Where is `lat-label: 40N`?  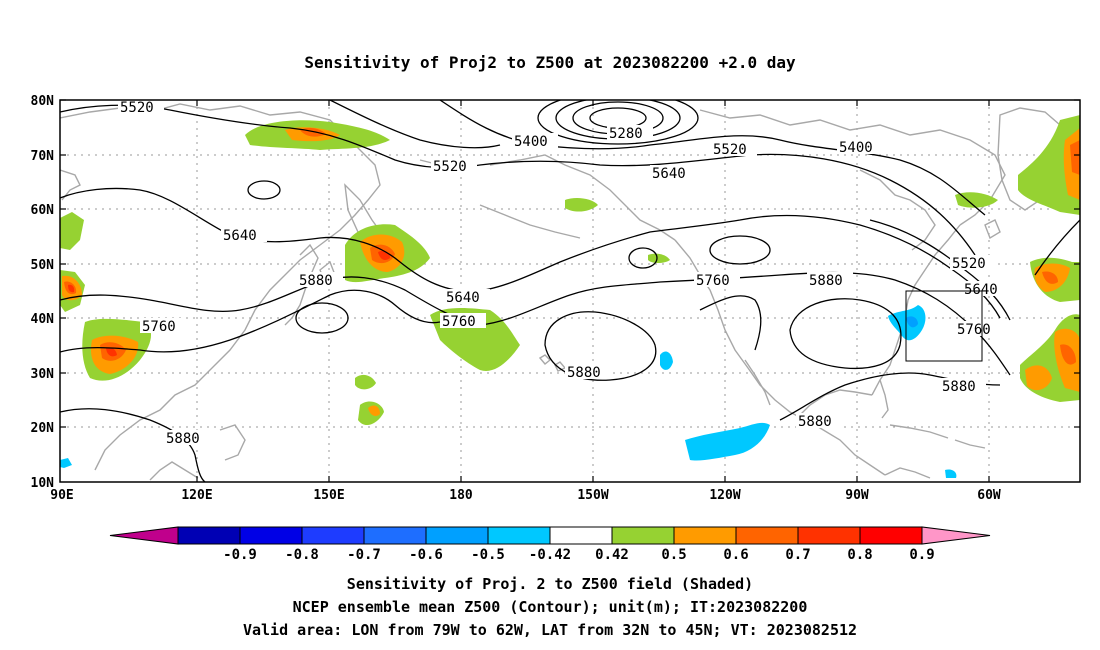 lat-label: 40N is located at coordinates (43, 319).